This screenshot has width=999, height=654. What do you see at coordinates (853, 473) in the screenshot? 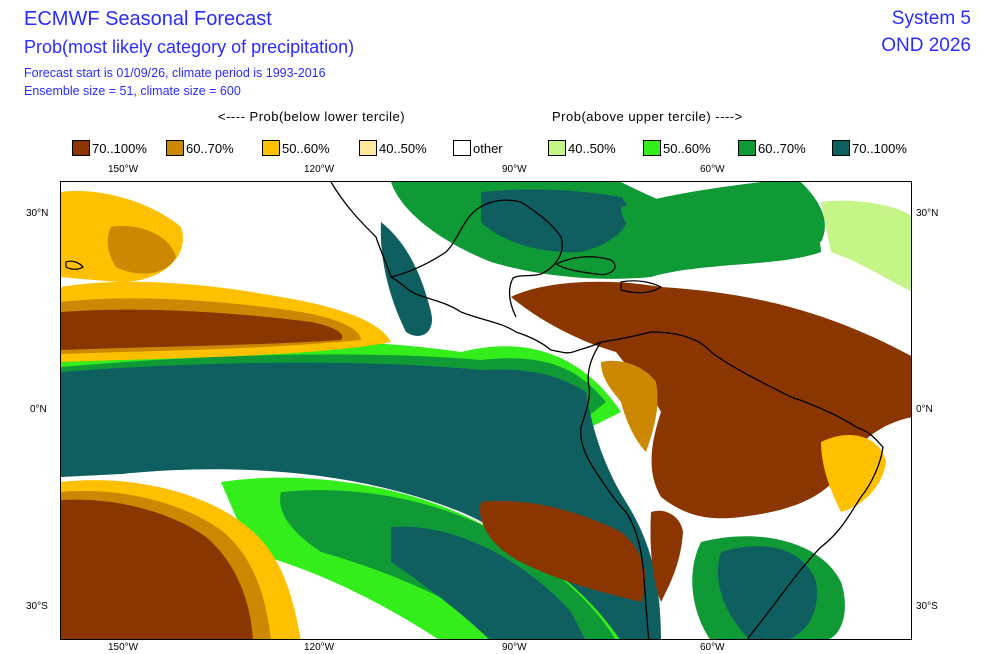
I see `region-below-50-60-sa-east` at bounding box center [853, 473].